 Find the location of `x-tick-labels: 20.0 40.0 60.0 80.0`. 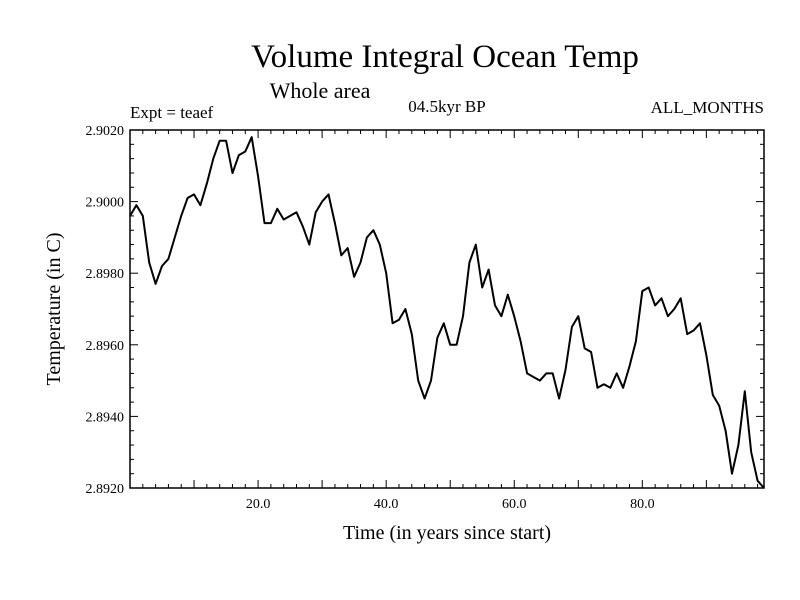

x-tick-labels: 20.0 40.0 60.0 80.0 is located at coordinates (450, 504).